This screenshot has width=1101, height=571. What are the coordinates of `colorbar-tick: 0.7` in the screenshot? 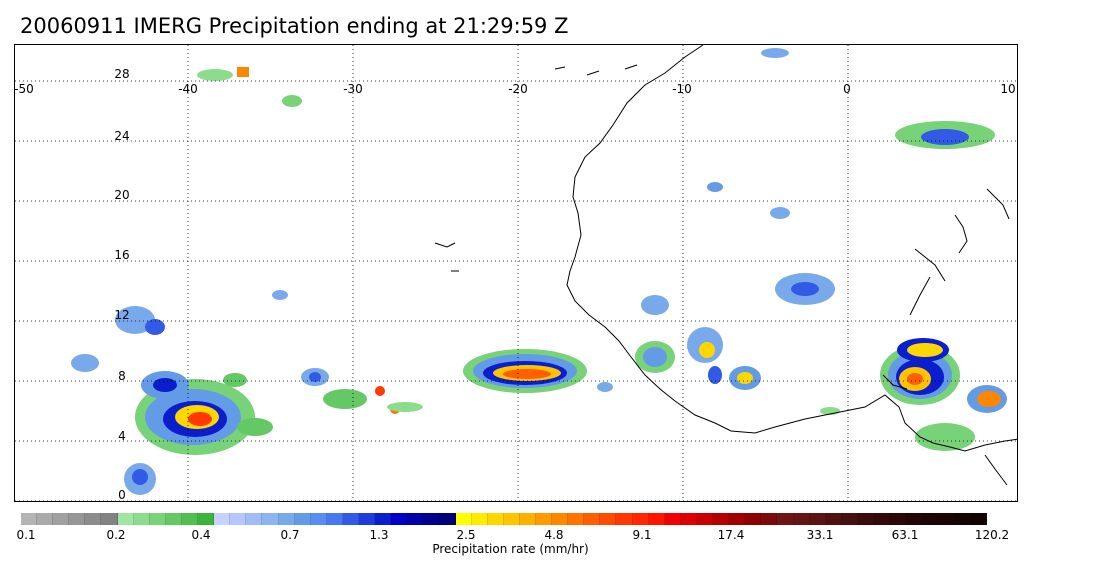 It's located at (290, 535).